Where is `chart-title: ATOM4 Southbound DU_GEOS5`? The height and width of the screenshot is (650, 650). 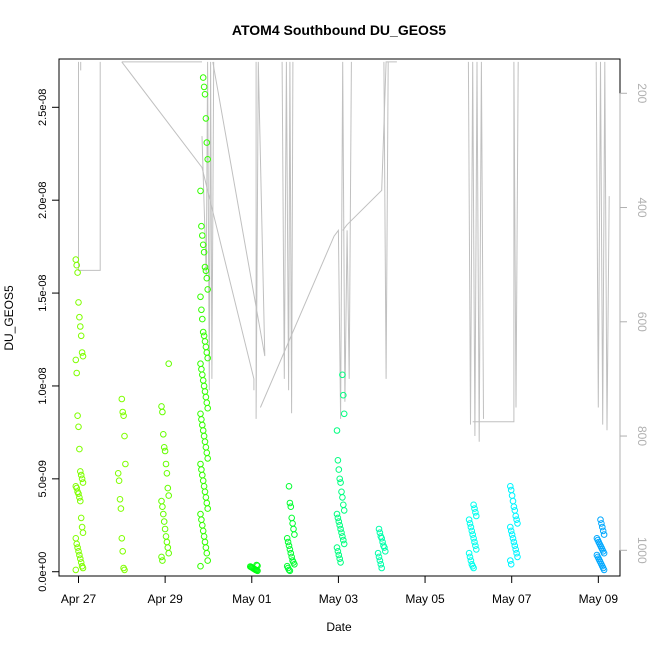
chart-title: ATOM4 Southbound DU_GEOS5 is located at coordinates (339, 30).